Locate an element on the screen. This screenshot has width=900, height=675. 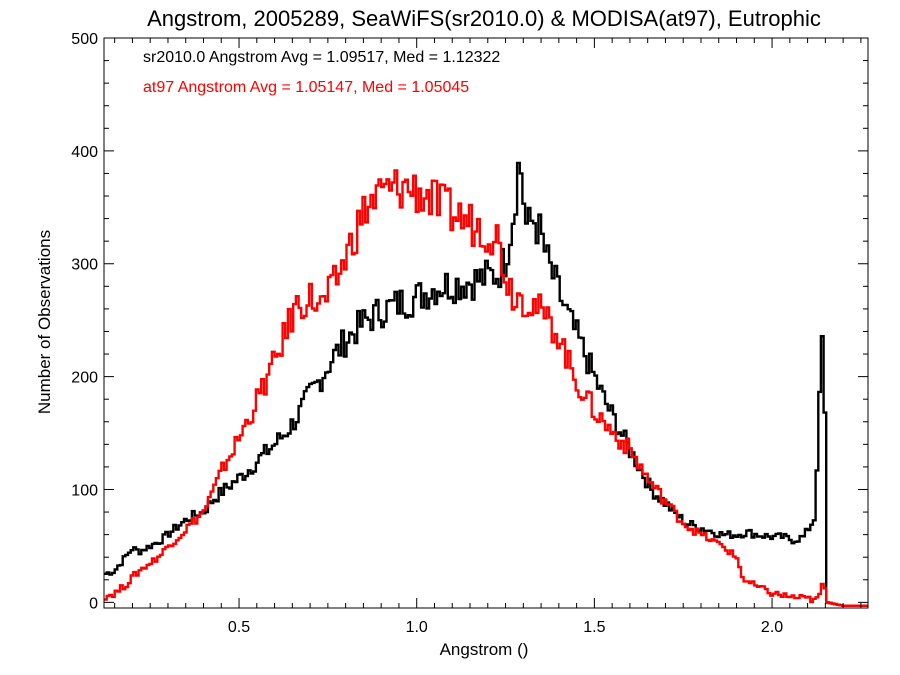
y-tick-label: 200 is located at coordinates (84, 378).